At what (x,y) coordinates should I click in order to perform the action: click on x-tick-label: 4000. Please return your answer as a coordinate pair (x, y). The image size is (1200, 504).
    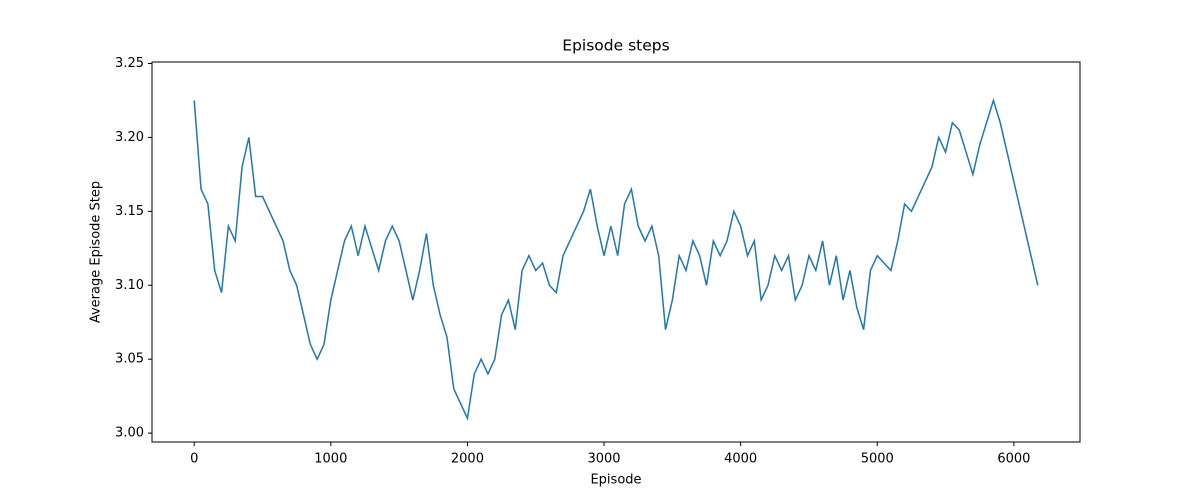
    Looking at the image, I should click on (740, 459).